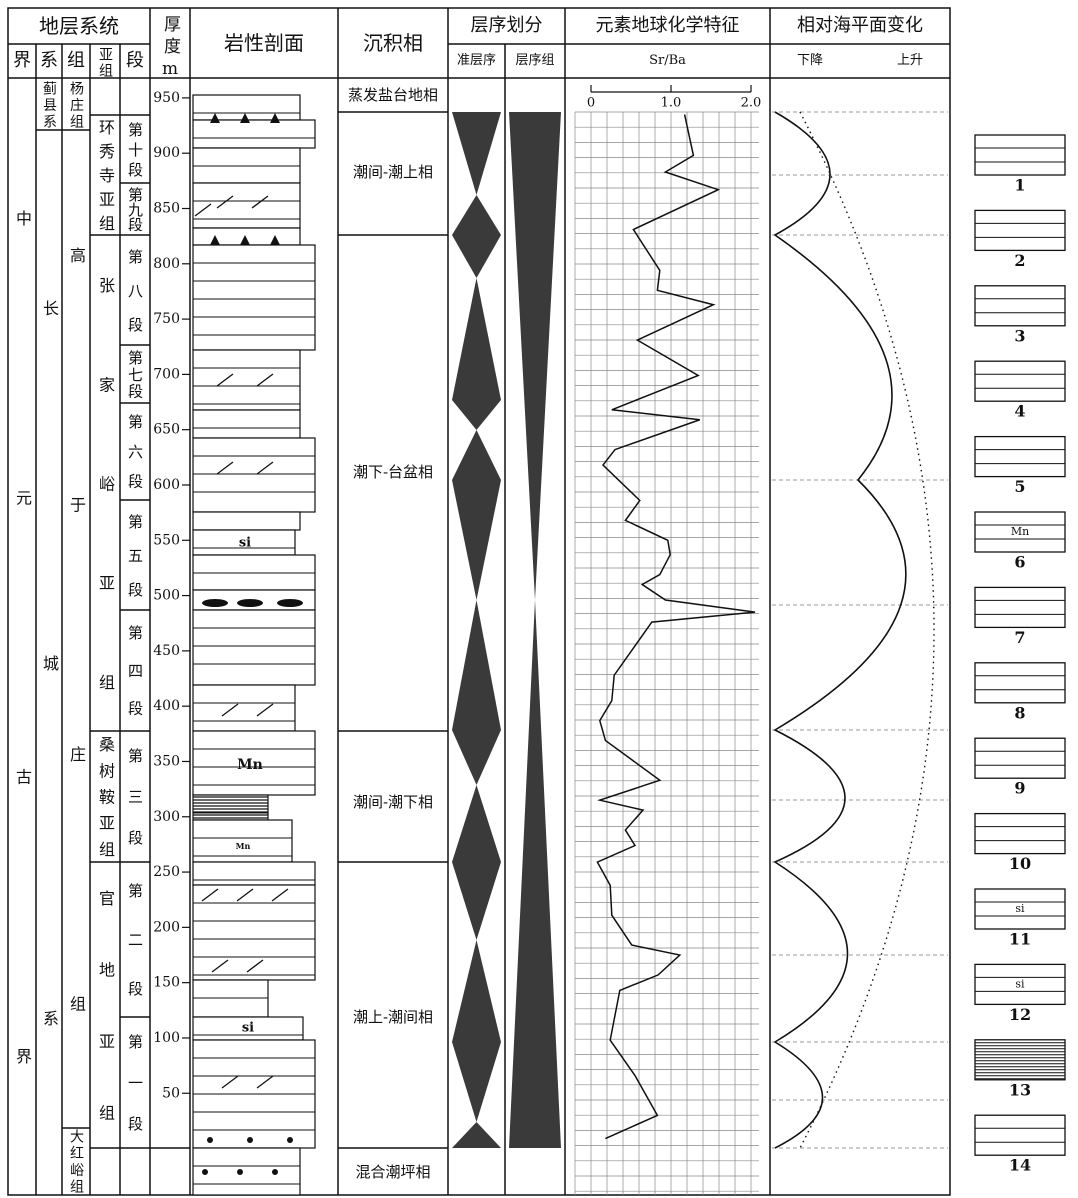 Image resolution: width=1078 pixels, height=1198 pixels. Describe the element at coordinates (49, 747) in the screenshot. I see `system: 长城系` at that location.